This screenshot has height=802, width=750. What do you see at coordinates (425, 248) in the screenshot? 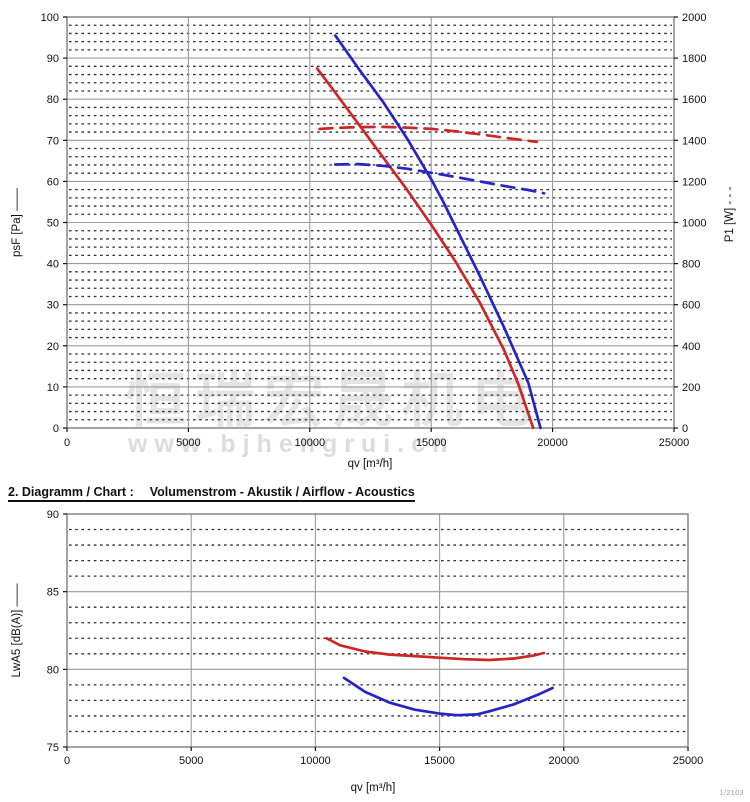
I see `series-psF-curve-red` at bounding box center [425, 248].